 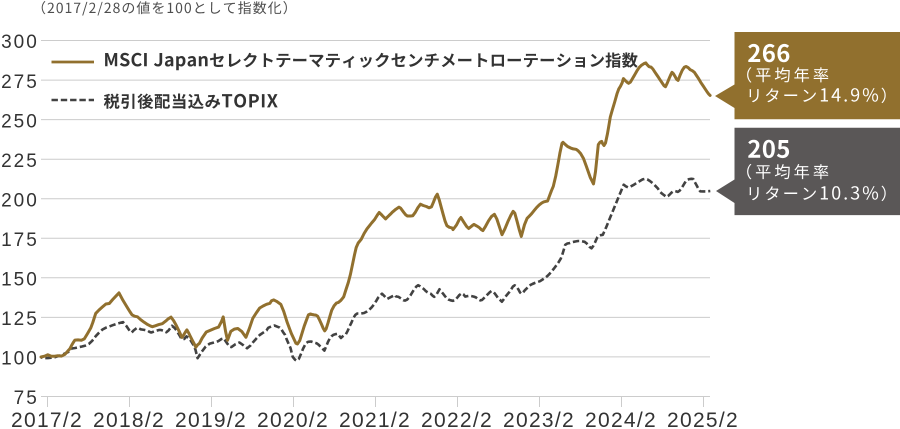 I want to click on svg-text: 175, so click(x=20, y=240).